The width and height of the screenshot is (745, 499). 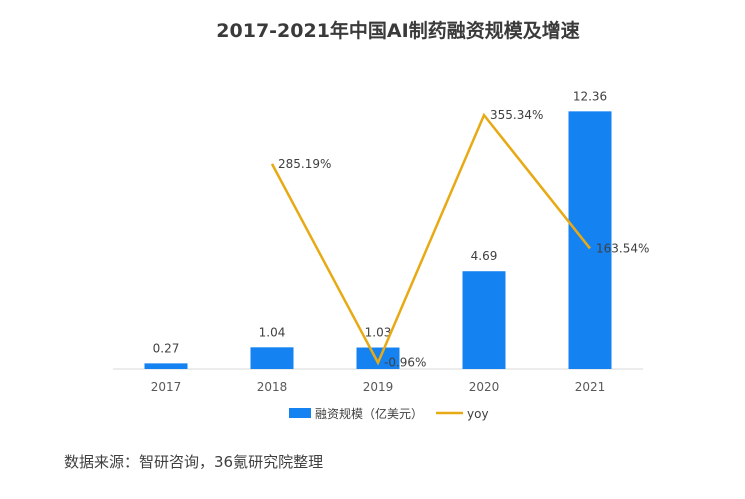 What do you see at coordinates (272, 387) in the screenshot?
I see `x-tick-2018: 2018` at bounding box center [272, 387].